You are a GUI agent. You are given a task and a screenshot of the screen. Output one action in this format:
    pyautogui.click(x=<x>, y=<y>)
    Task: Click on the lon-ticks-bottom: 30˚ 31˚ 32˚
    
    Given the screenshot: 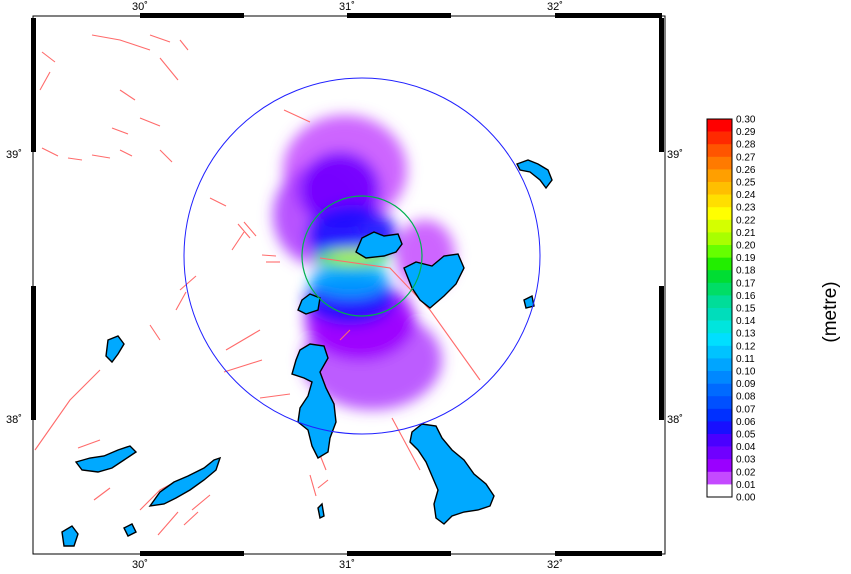 What is the action you would take?
    pyautogui.click(x=347, y=565)
    